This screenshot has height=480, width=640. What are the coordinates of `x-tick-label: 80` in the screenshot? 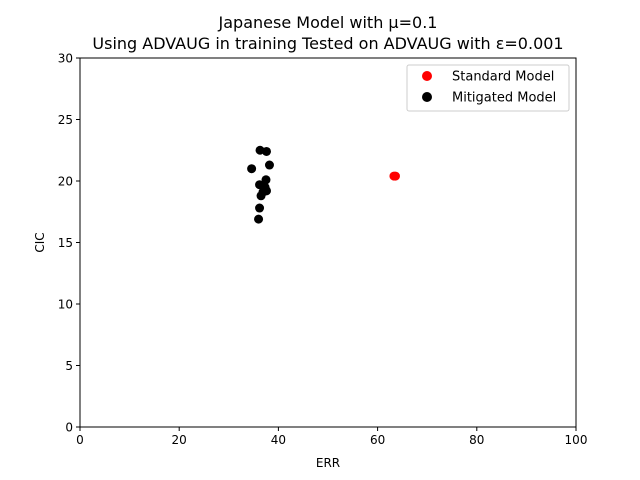 It's located at (476, 440).